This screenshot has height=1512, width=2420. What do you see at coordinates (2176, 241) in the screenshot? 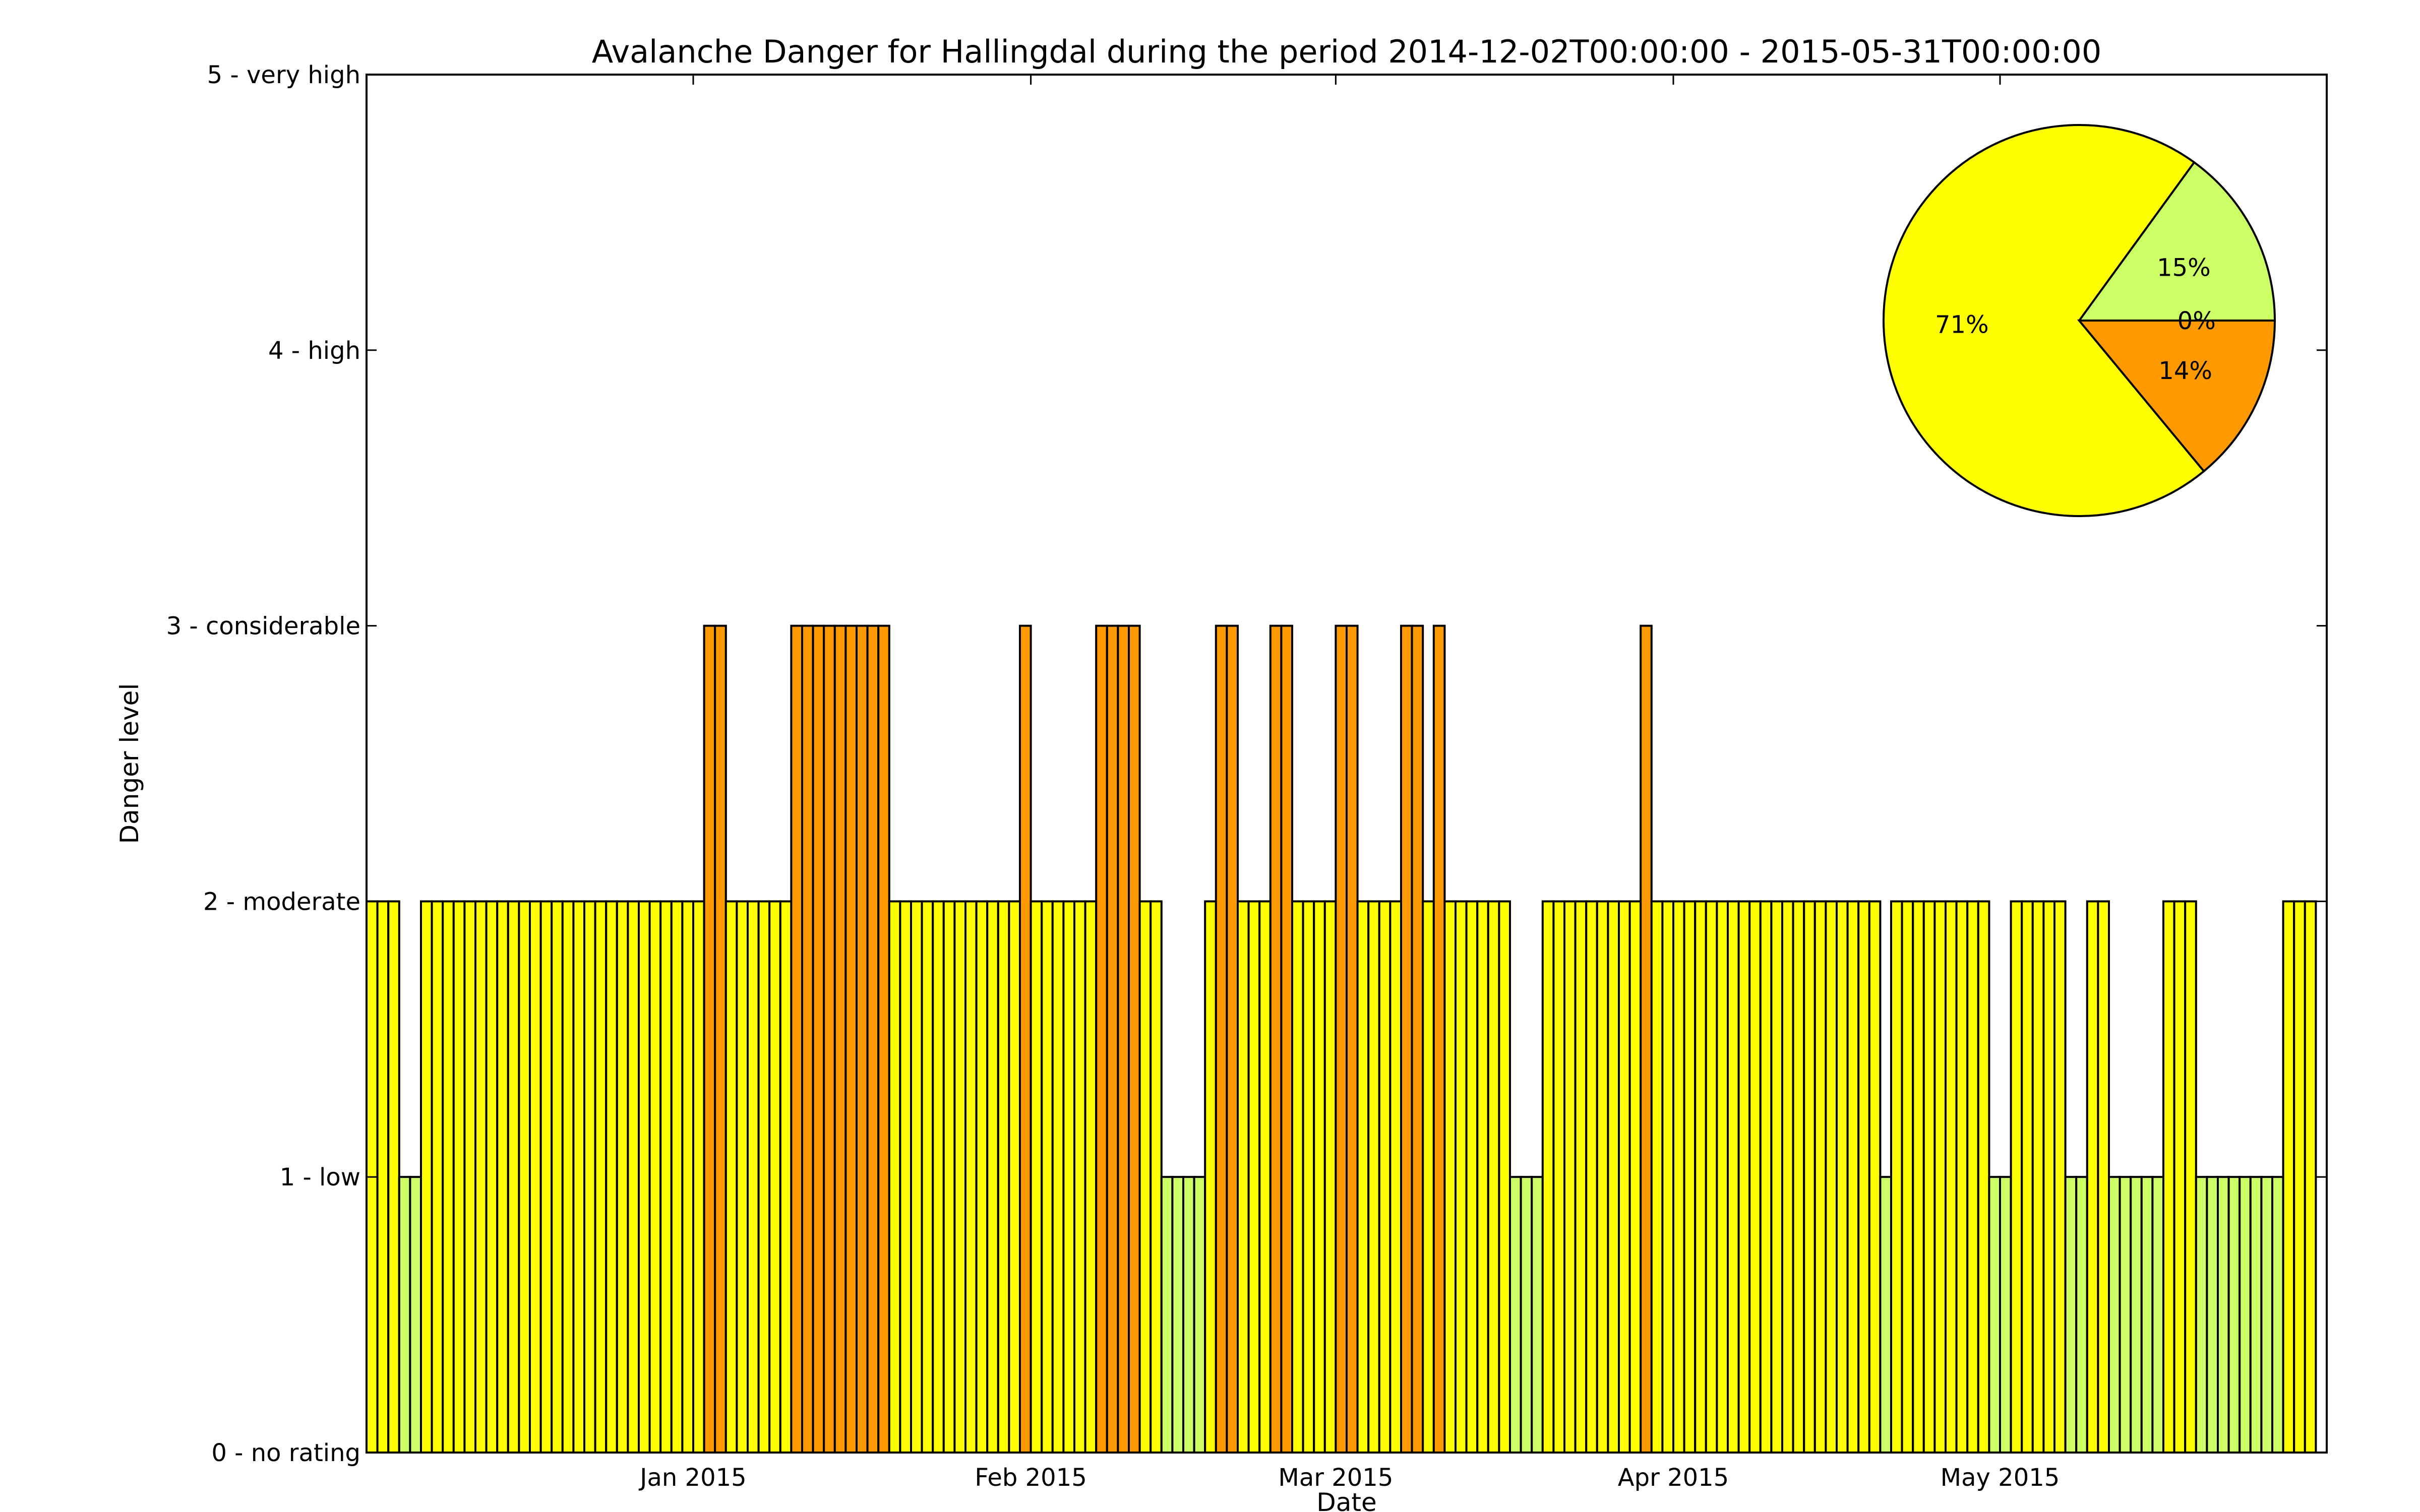
I see `pie-slice` at bounding box center [2176, 241].